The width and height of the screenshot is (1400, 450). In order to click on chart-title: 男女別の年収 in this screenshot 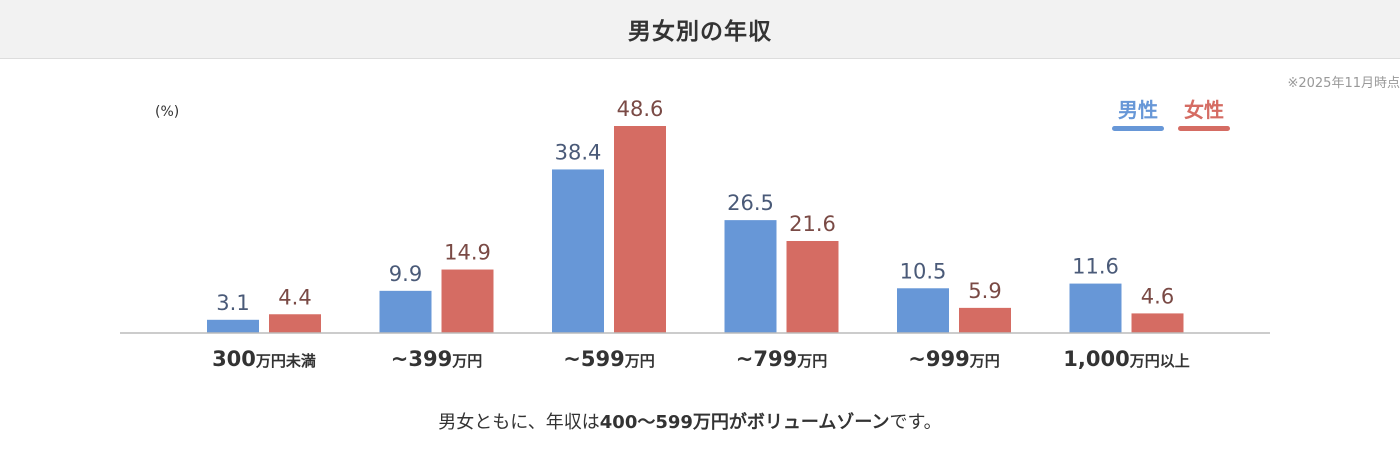, I will do `click(700, 32)`.